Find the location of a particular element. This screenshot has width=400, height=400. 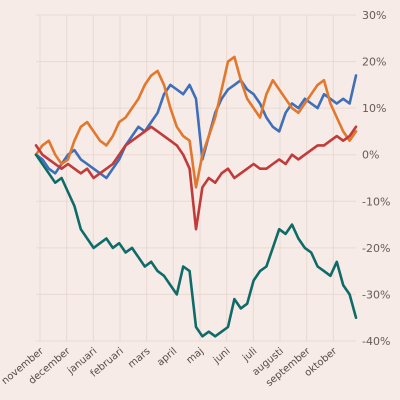

y-tick-label: -40% is located at coordinates (376, 341).